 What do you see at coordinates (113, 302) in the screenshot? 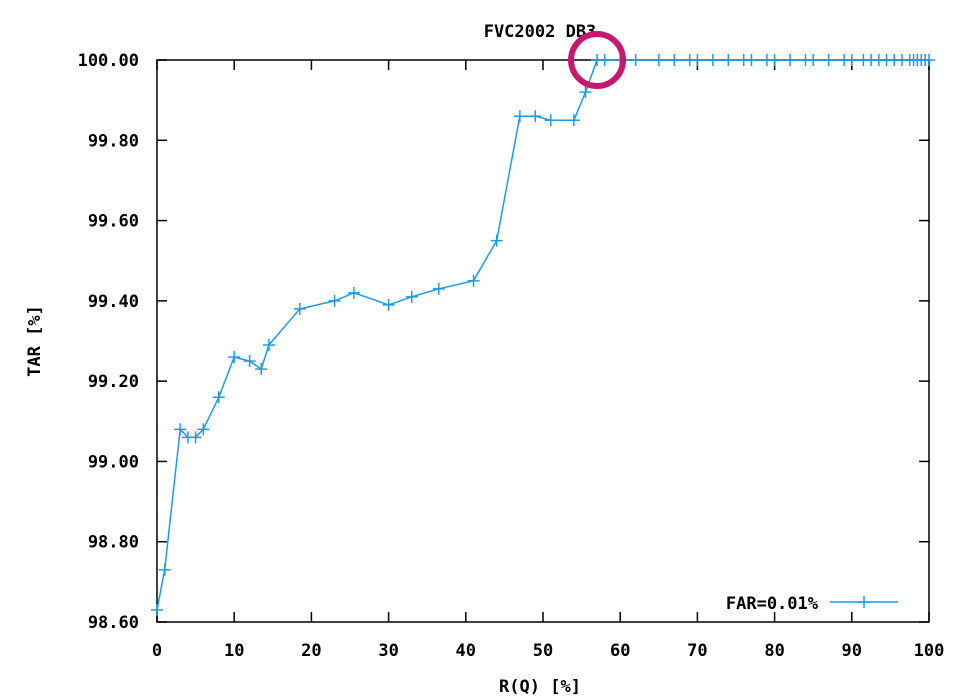
I see `y-tick-label: 99.40` at bounding box center [113, 302].